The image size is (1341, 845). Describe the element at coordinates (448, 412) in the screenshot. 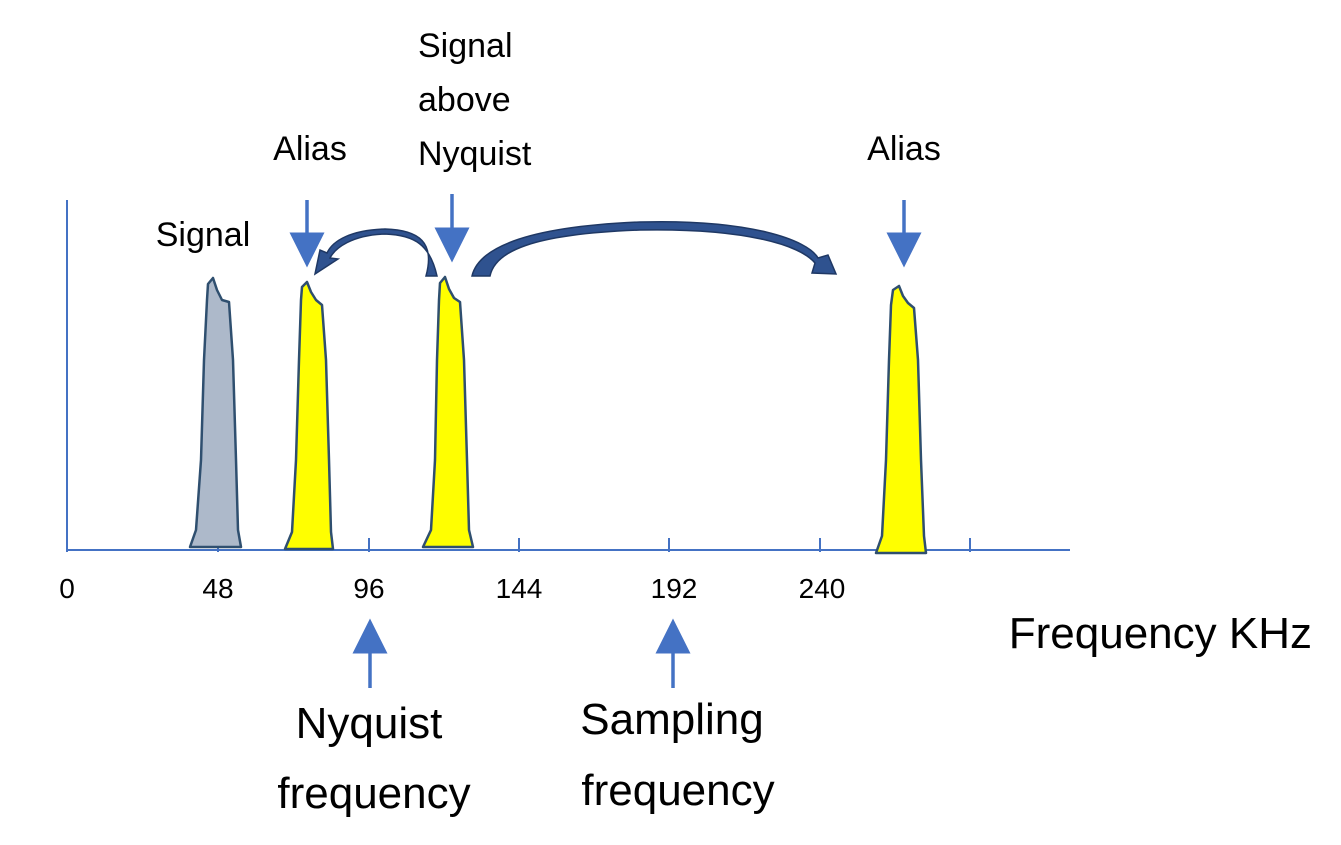

I see `signal-above-nyquist-peak` at that location.